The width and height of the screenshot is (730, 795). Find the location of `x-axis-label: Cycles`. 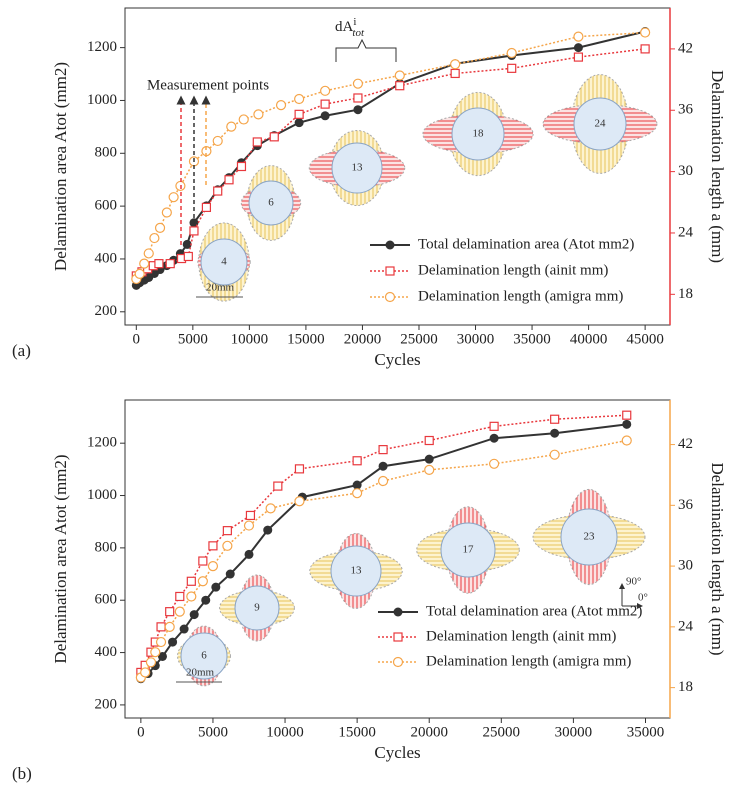

x-axis-label: Cycles is located at coordinates (397, 359).